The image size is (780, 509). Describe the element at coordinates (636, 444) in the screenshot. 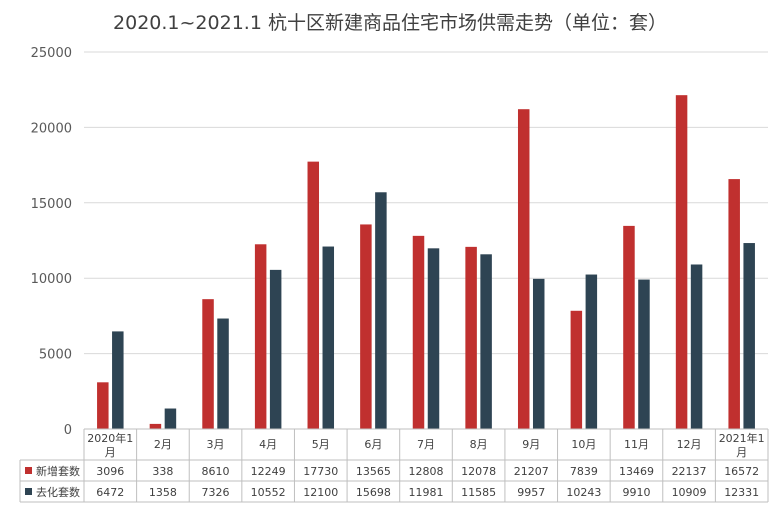

I see `x-tick-label: 11月` at that location.